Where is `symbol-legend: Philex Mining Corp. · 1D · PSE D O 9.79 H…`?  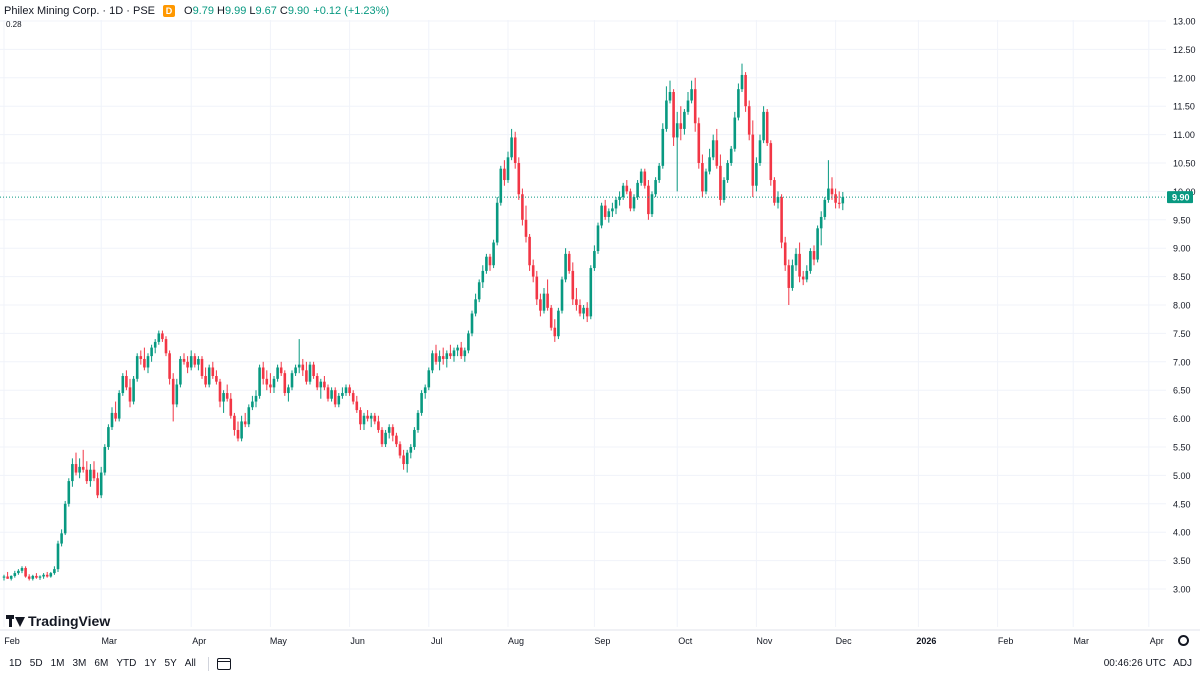 symbol-legend: Philex Mining Corp. · 1D · PSE D O 9.79 H… is located at coordinates (196, 11).